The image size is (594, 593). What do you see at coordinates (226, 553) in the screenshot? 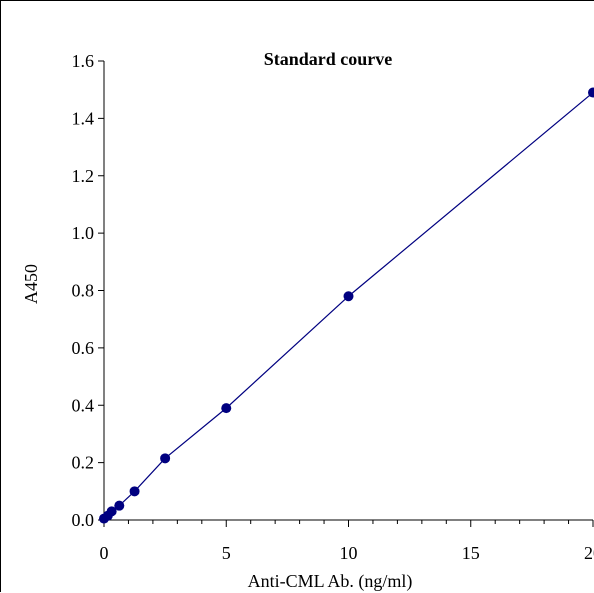
I see `x-tick-label: 5` at bounding box center [226, 553].